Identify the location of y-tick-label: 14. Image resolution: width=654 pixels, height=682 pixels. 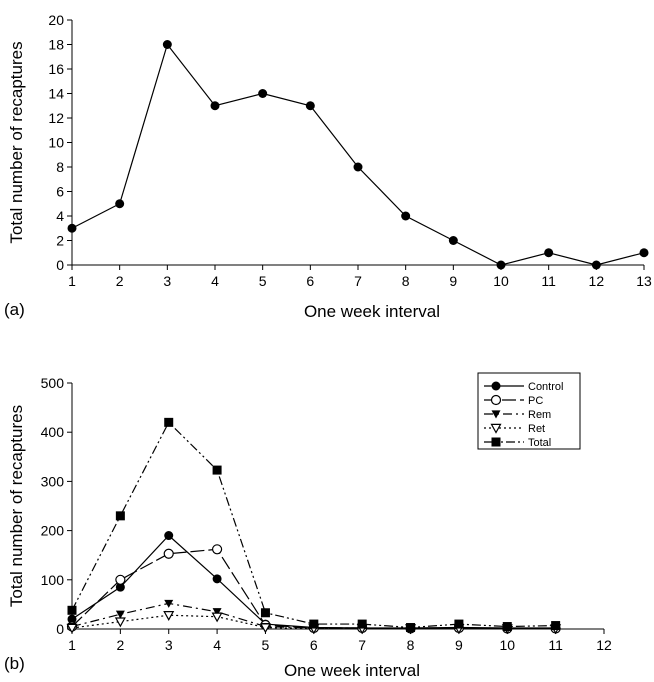
(56, 94).